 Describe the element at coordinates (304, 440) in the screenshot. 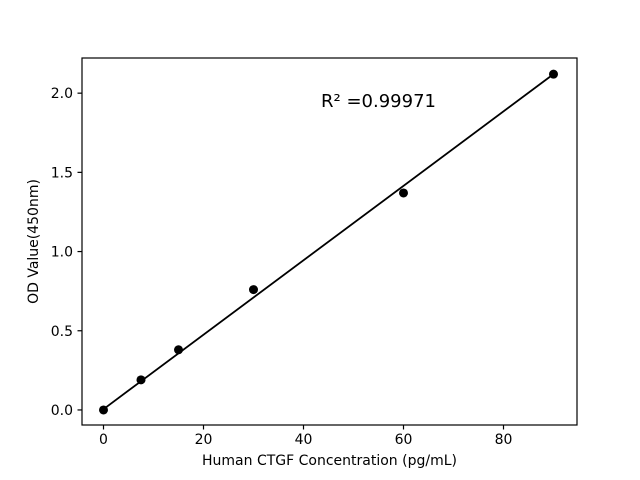

I see `x-tick-label: 40` at that location.